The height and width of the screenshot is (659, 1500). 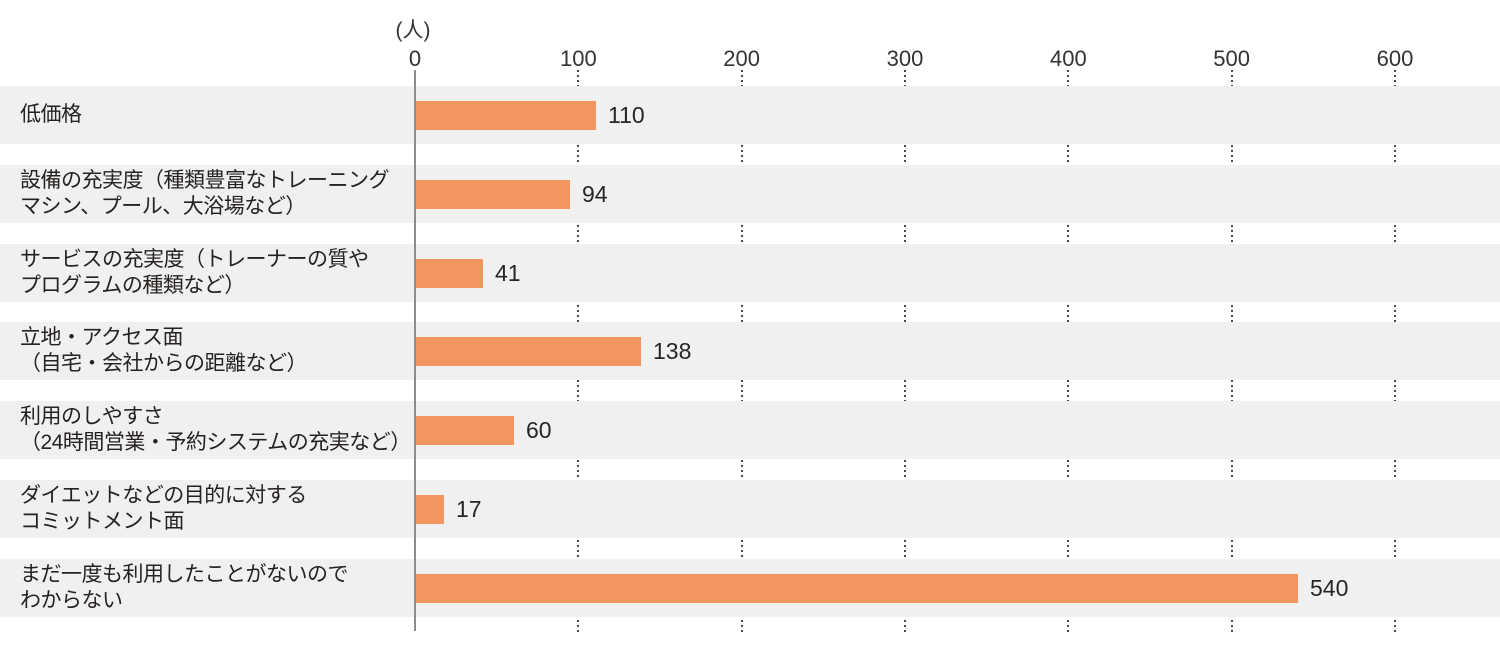 What do you see at coordinates (626, 115) in the screenshot?
I see `value-label: 110` at bounding box center [626, 115].